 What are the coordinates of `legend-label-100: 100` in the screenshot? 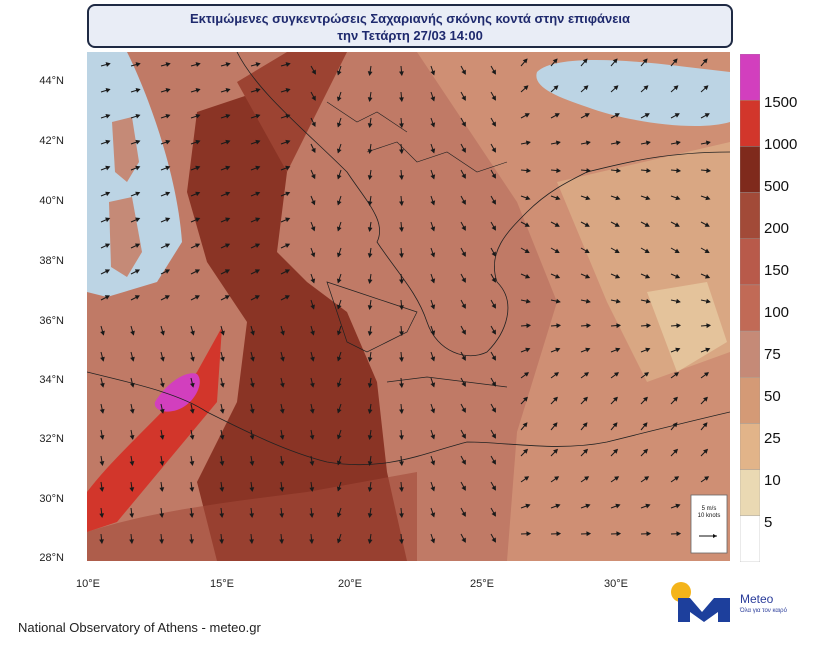 It's located at (777, 312).